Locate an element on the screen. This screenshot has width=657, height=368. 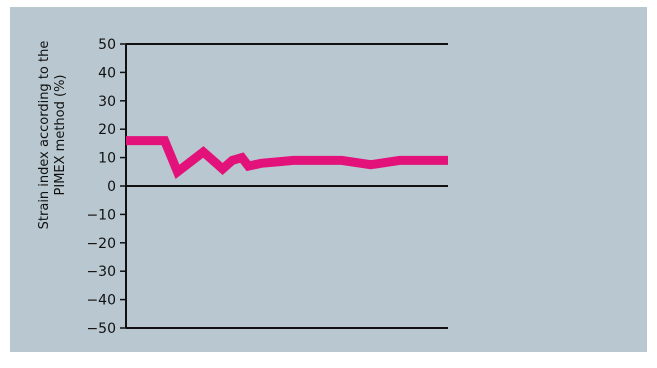
y-ticks: 50 40 30 20 10 0 −10 −20 −30 −40 −50 is located at coordinates (106, 187).